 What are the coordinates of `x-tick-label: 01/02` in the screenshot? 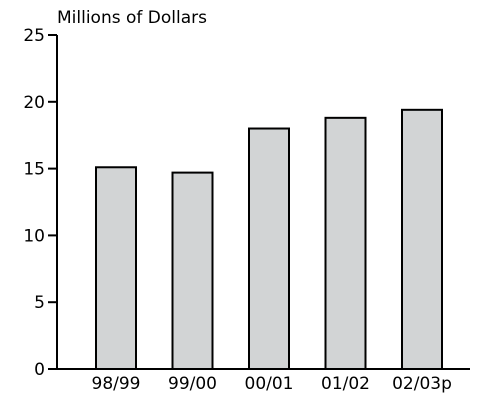 It's located at (345, 384).